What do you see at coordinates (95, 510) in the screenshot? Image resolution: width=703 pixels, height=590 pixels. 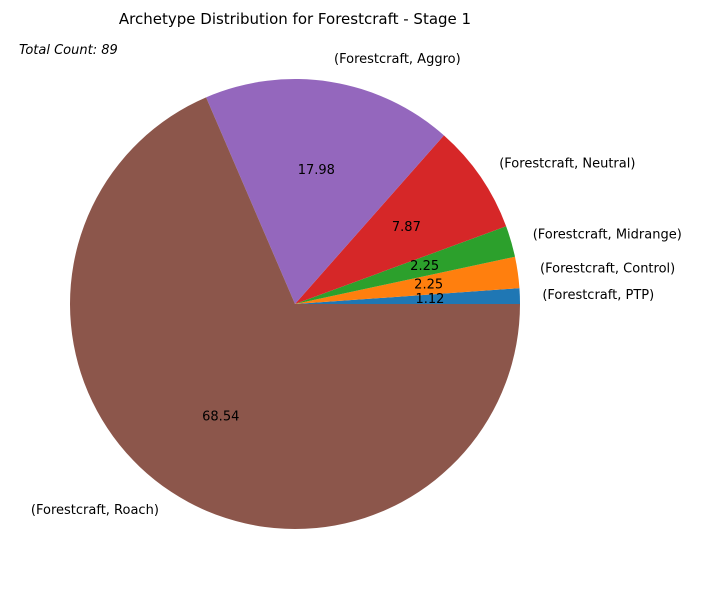 I see `slice-category-label: (Forestcraft, Roach)` at bounding box center [95, 510].